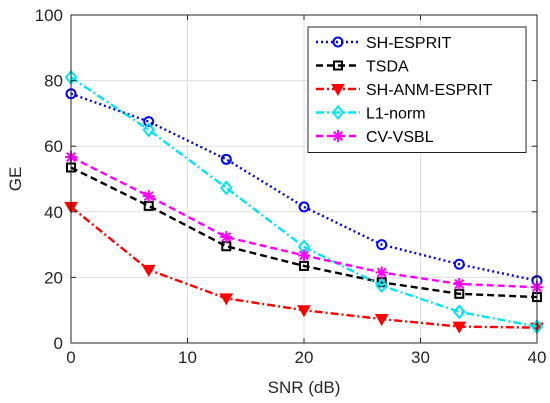 The width and height of the screenshot is (550, 403). I want to click on legend-entry: SH-ESPRIT, so click(384, 43).